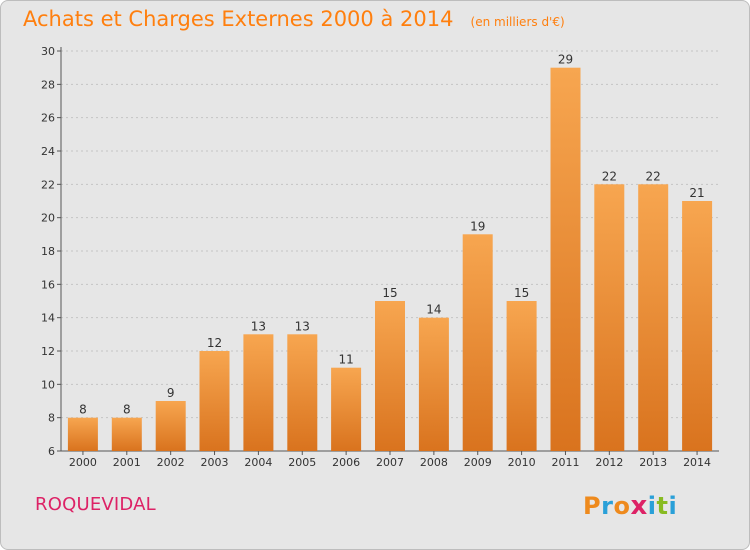 The height and width of the screenshot is (550, 750). I want to click on bar-2004, so click(258, 392).